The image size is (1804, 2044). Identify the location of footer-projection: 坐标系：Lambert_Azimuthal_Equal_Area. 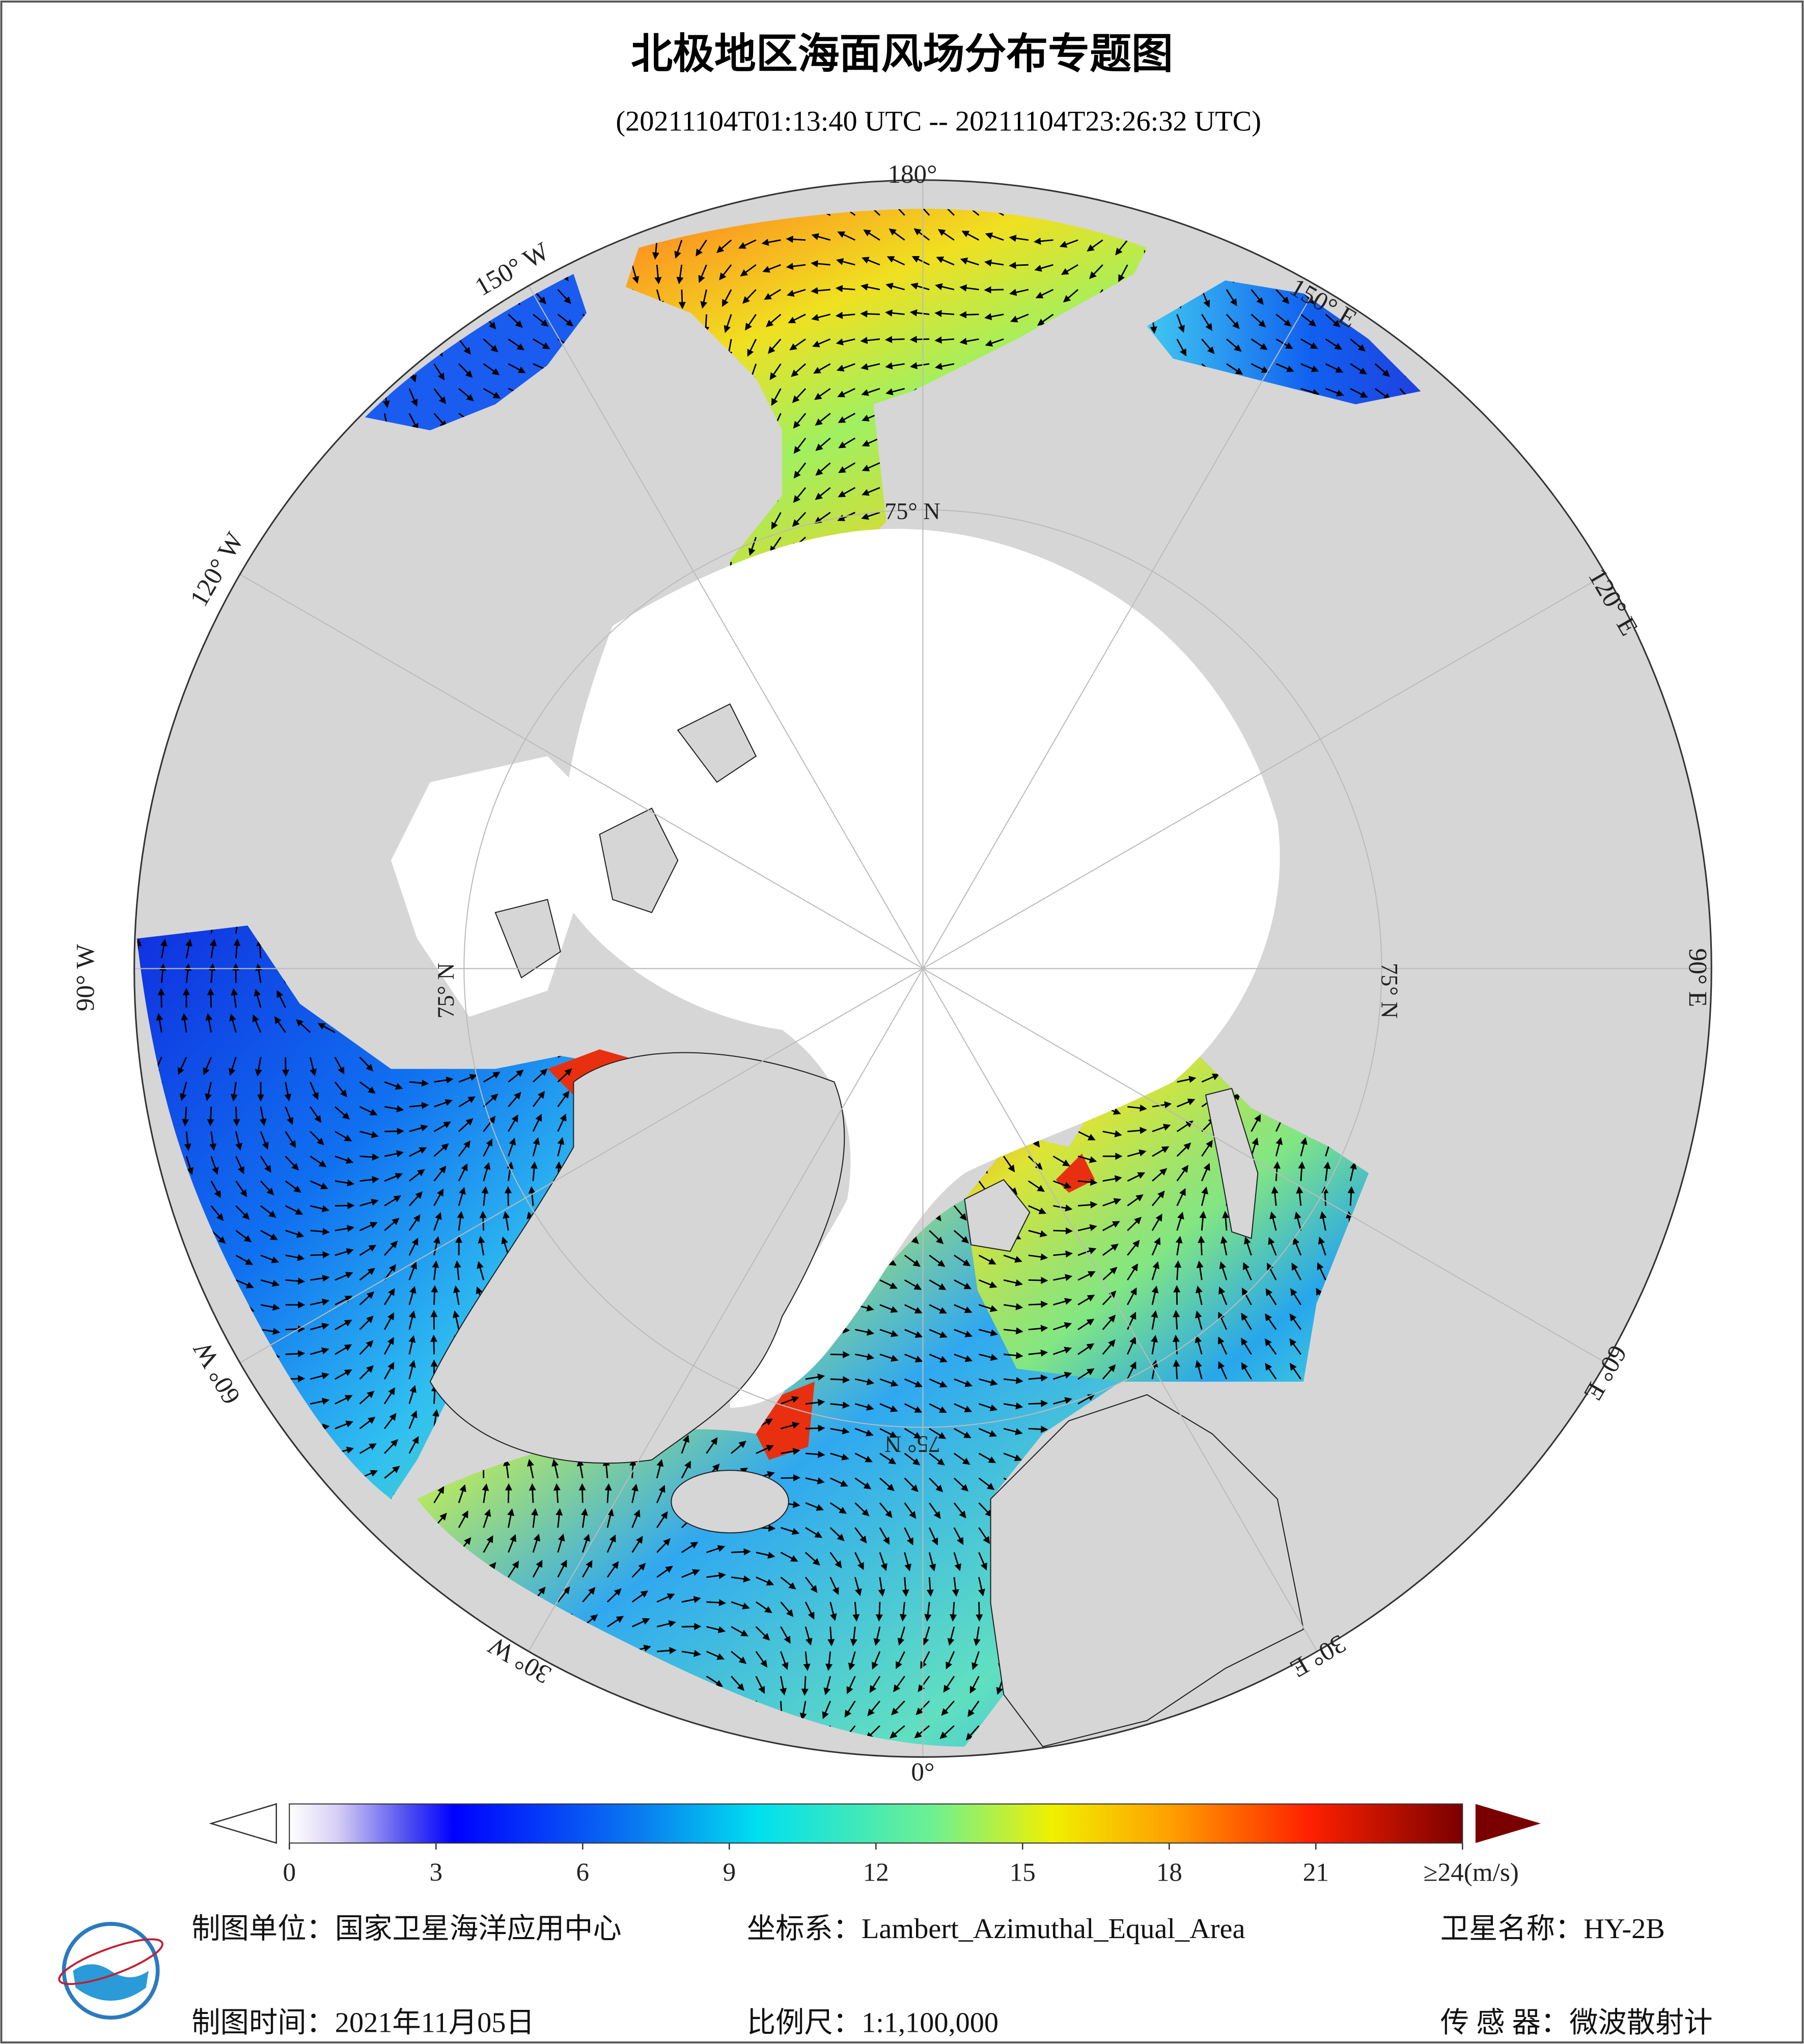
(996, 1929).